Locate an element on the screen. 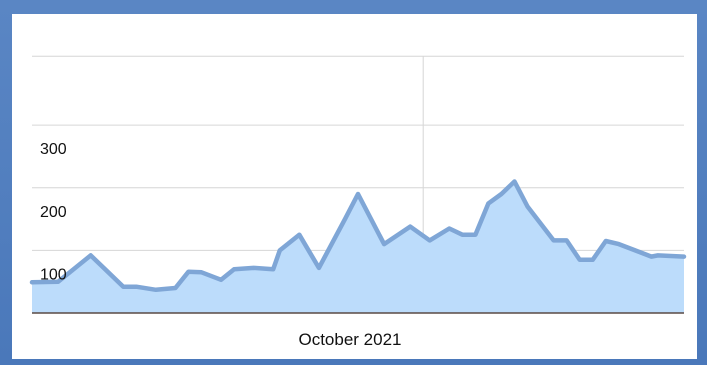 This screenshot has height=365, width=707. x-axis-label: October 2021 is located at coordinates (349, 339).